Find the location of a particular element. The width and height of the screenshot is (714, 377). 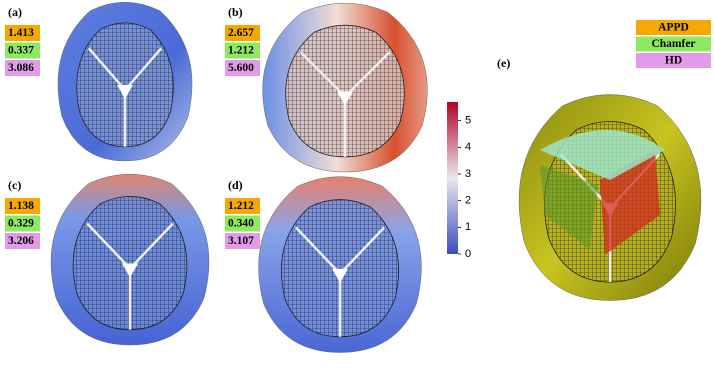

metric-value: 5.600 is located at coordinates (241, 68).